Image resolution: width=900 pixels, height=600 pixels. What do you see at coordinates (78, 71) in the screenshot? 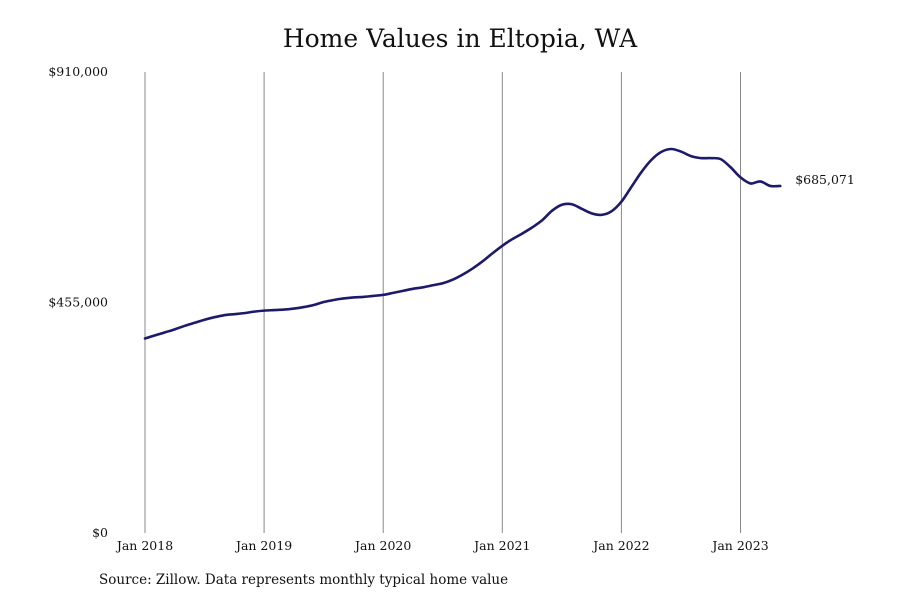
I see `y-tick-label: $910,000` at bounding box center [78, 71].